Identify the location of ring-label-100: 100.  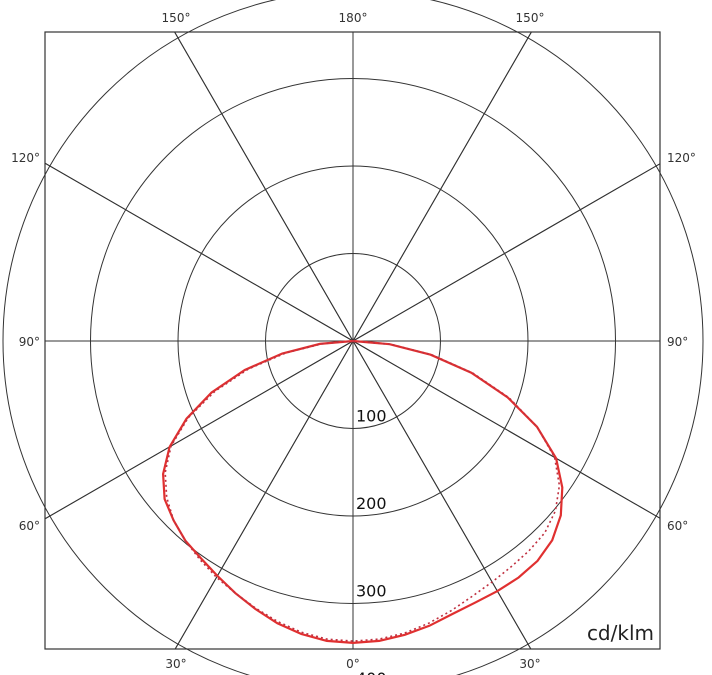
(371, 416).